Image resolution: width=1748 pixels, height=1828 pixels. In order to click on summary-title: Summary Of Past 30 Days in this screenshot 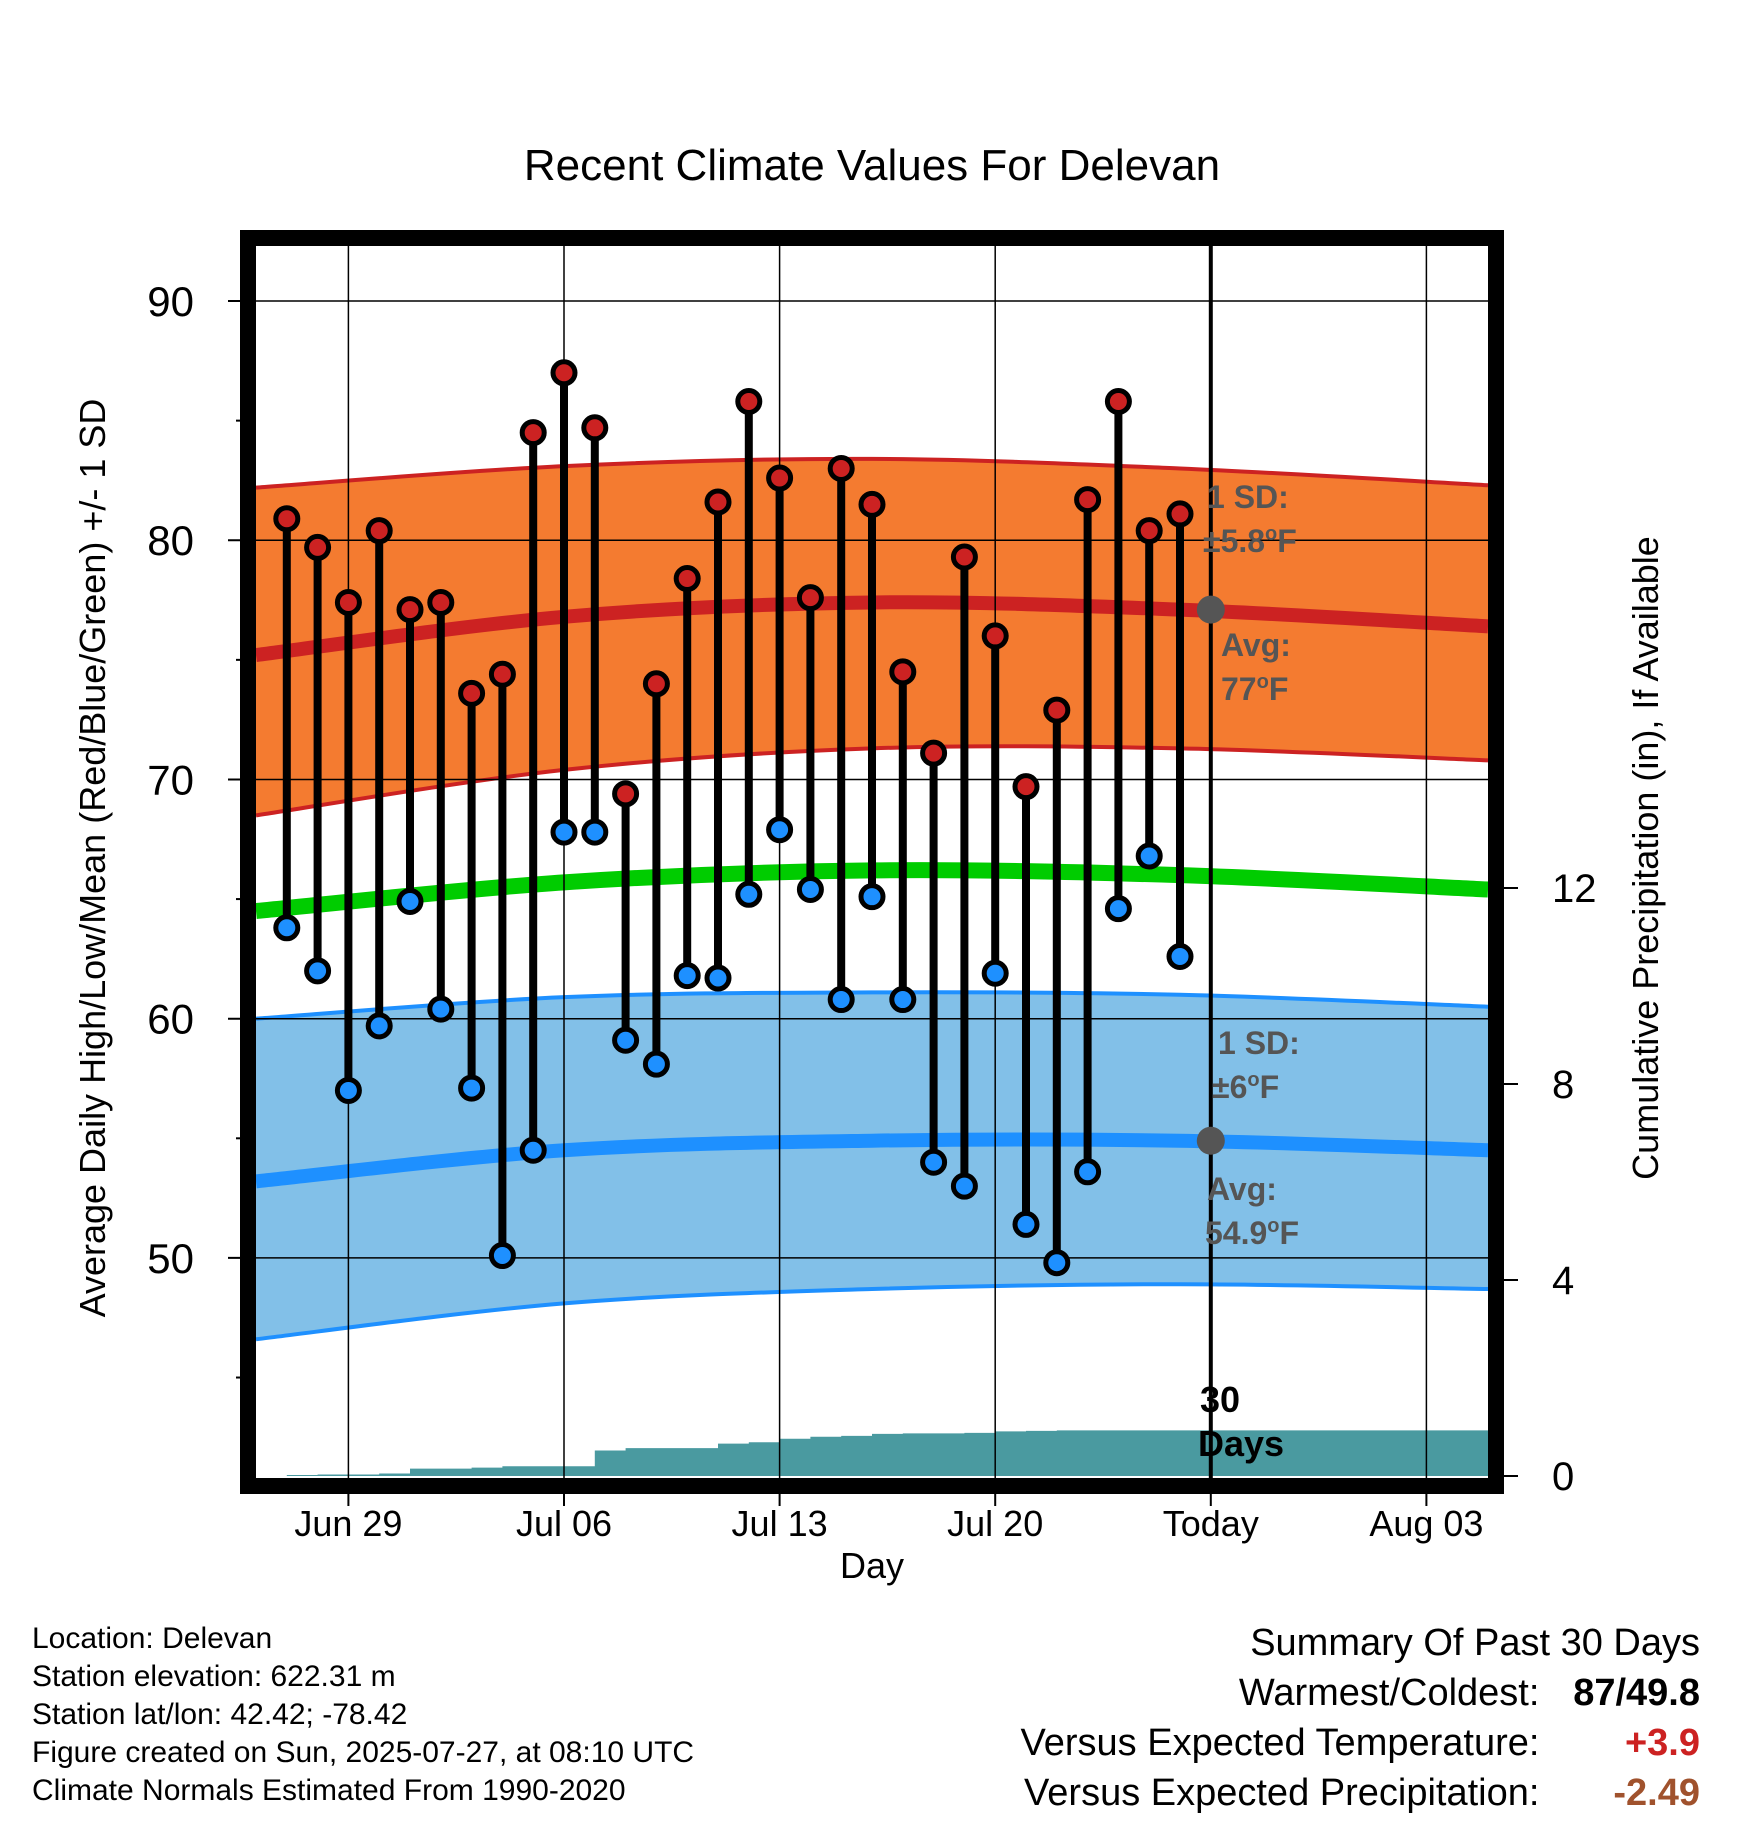, I will do `click(1475, 1643)`.